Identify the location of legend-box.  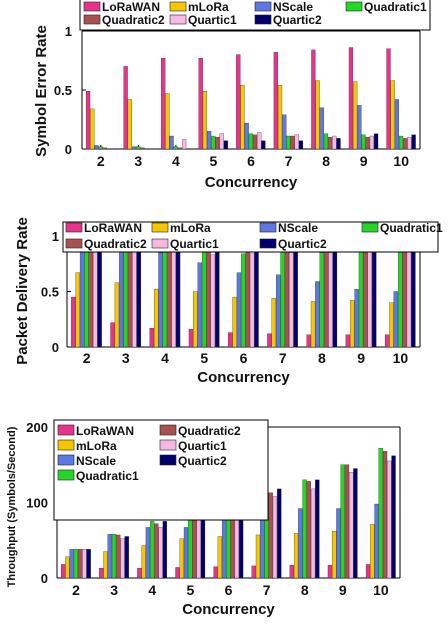
(161, 470).